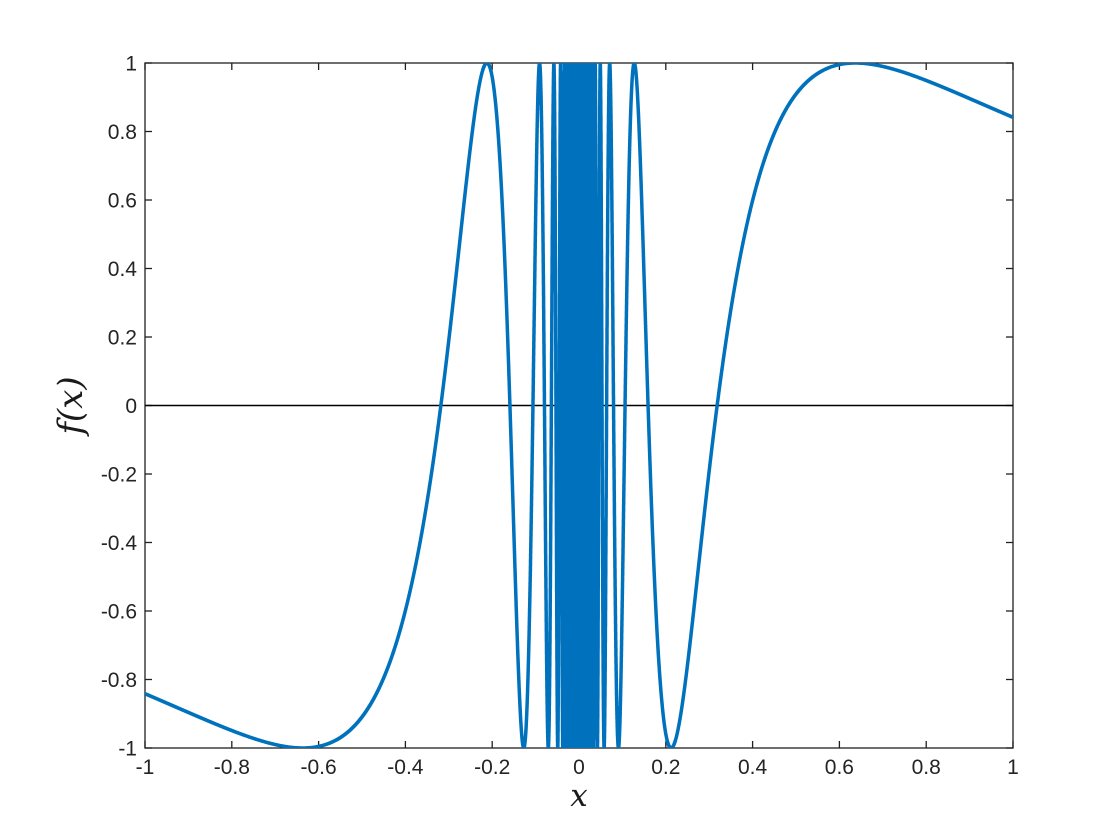 The width and height of the screenshot is (1120, 840). Describe the element at coordinates (71, 406) in the screenshot. I see `y-axis-label: f(x)` at that location.